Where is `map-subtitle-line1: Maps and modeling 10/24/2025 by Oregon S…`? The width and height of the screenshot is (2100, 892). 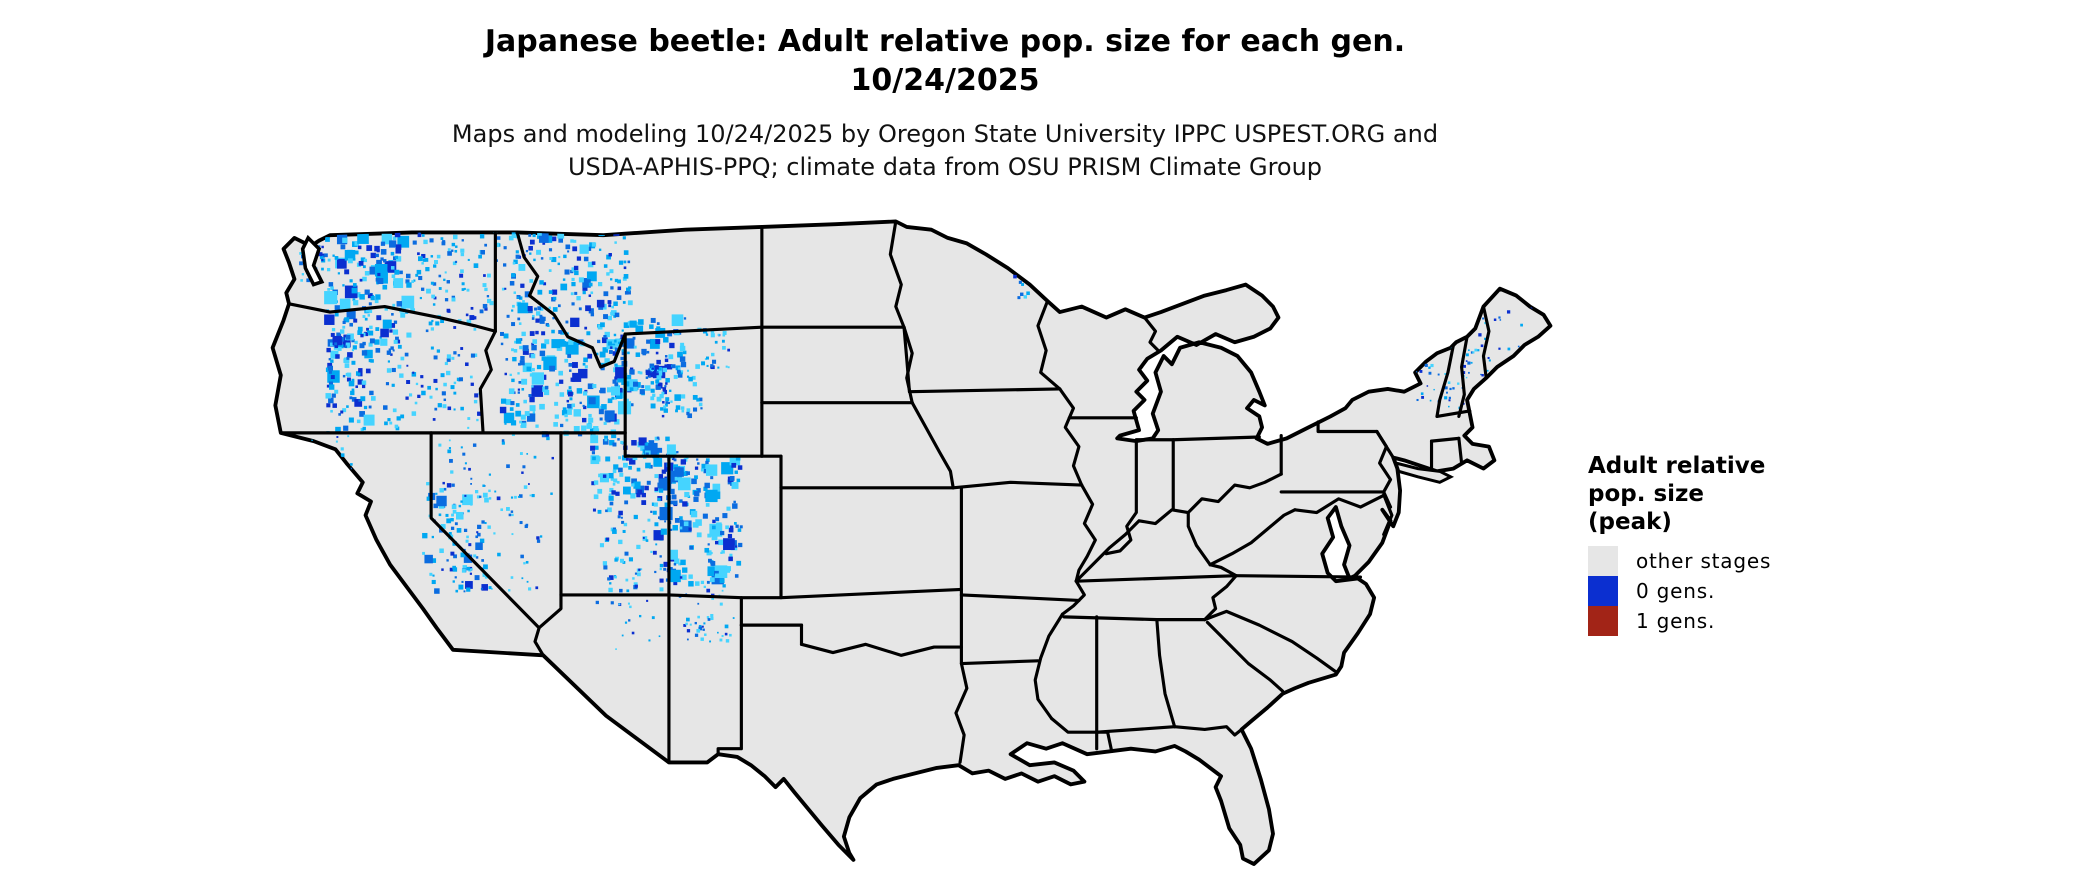
map-subtitle-line1: Maps and modeling 10/24/2025 by Oregon S… is located at coordinates (945, 134).